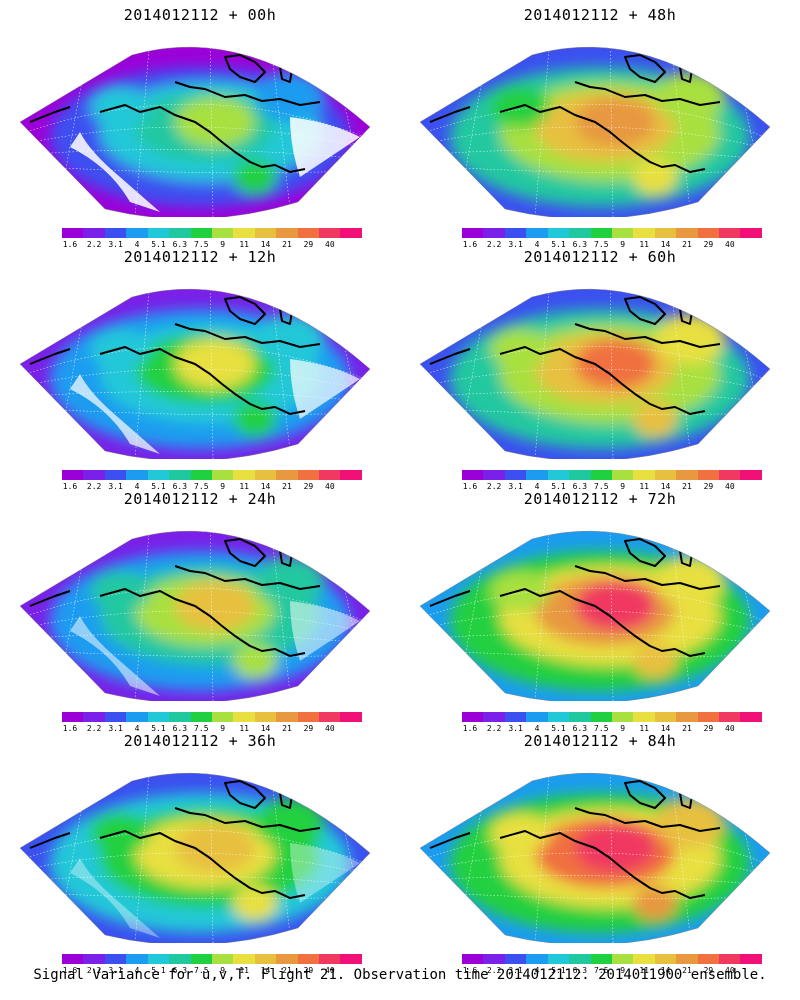 The image size is (800, 1000). Describe the element at coordinates (94, 728) in the screenshot. I see `colorbar-tick-label: 2.2` at that location.